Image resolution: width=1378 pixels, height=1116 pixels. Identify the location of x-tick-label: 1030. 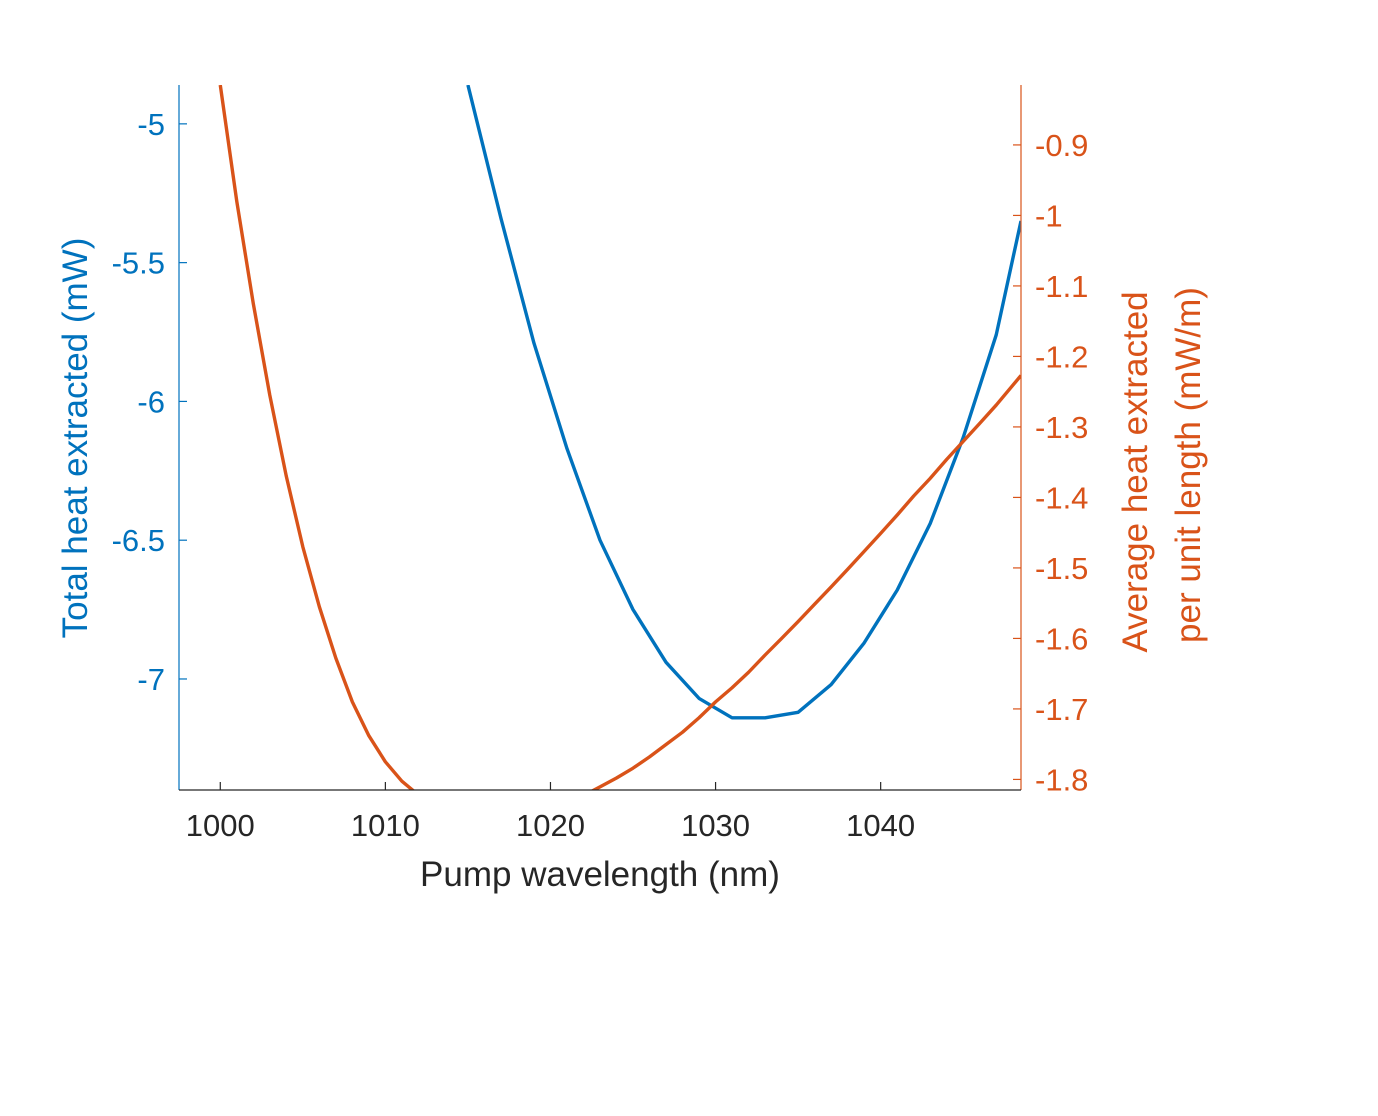
(715, 825).